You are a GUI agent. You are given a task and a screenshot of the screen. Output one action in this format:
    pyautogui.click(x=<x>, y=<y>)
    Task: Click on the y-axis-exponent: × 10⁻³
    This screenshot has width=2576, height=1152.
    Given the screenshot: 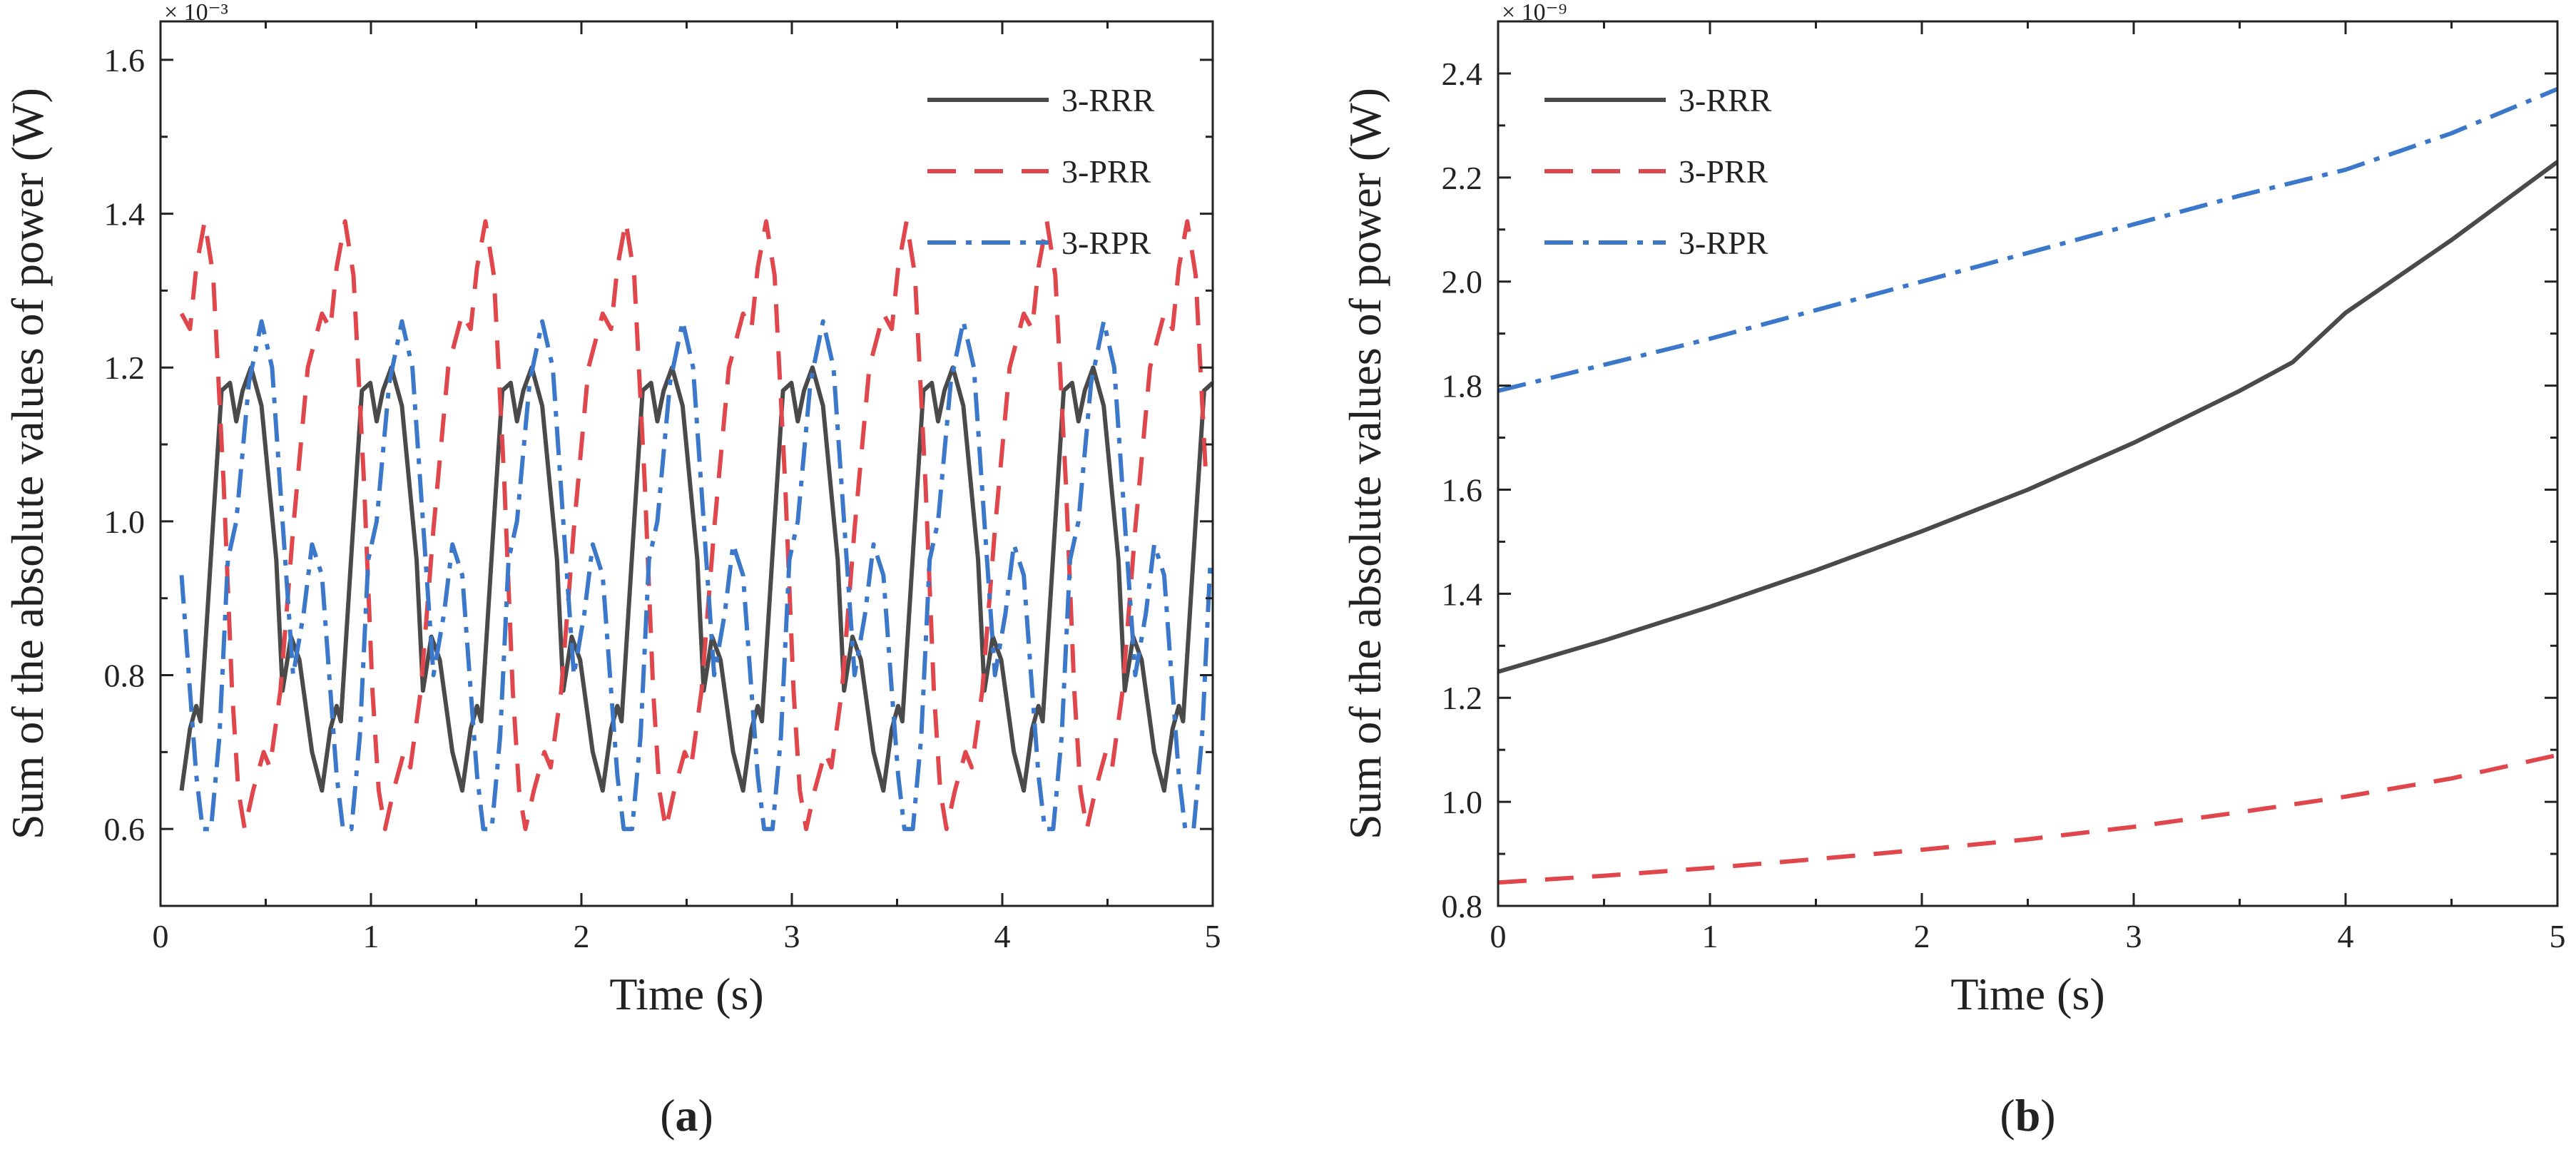 What is the action you would take?
    pyautogui.click(x=196, y=13)
    